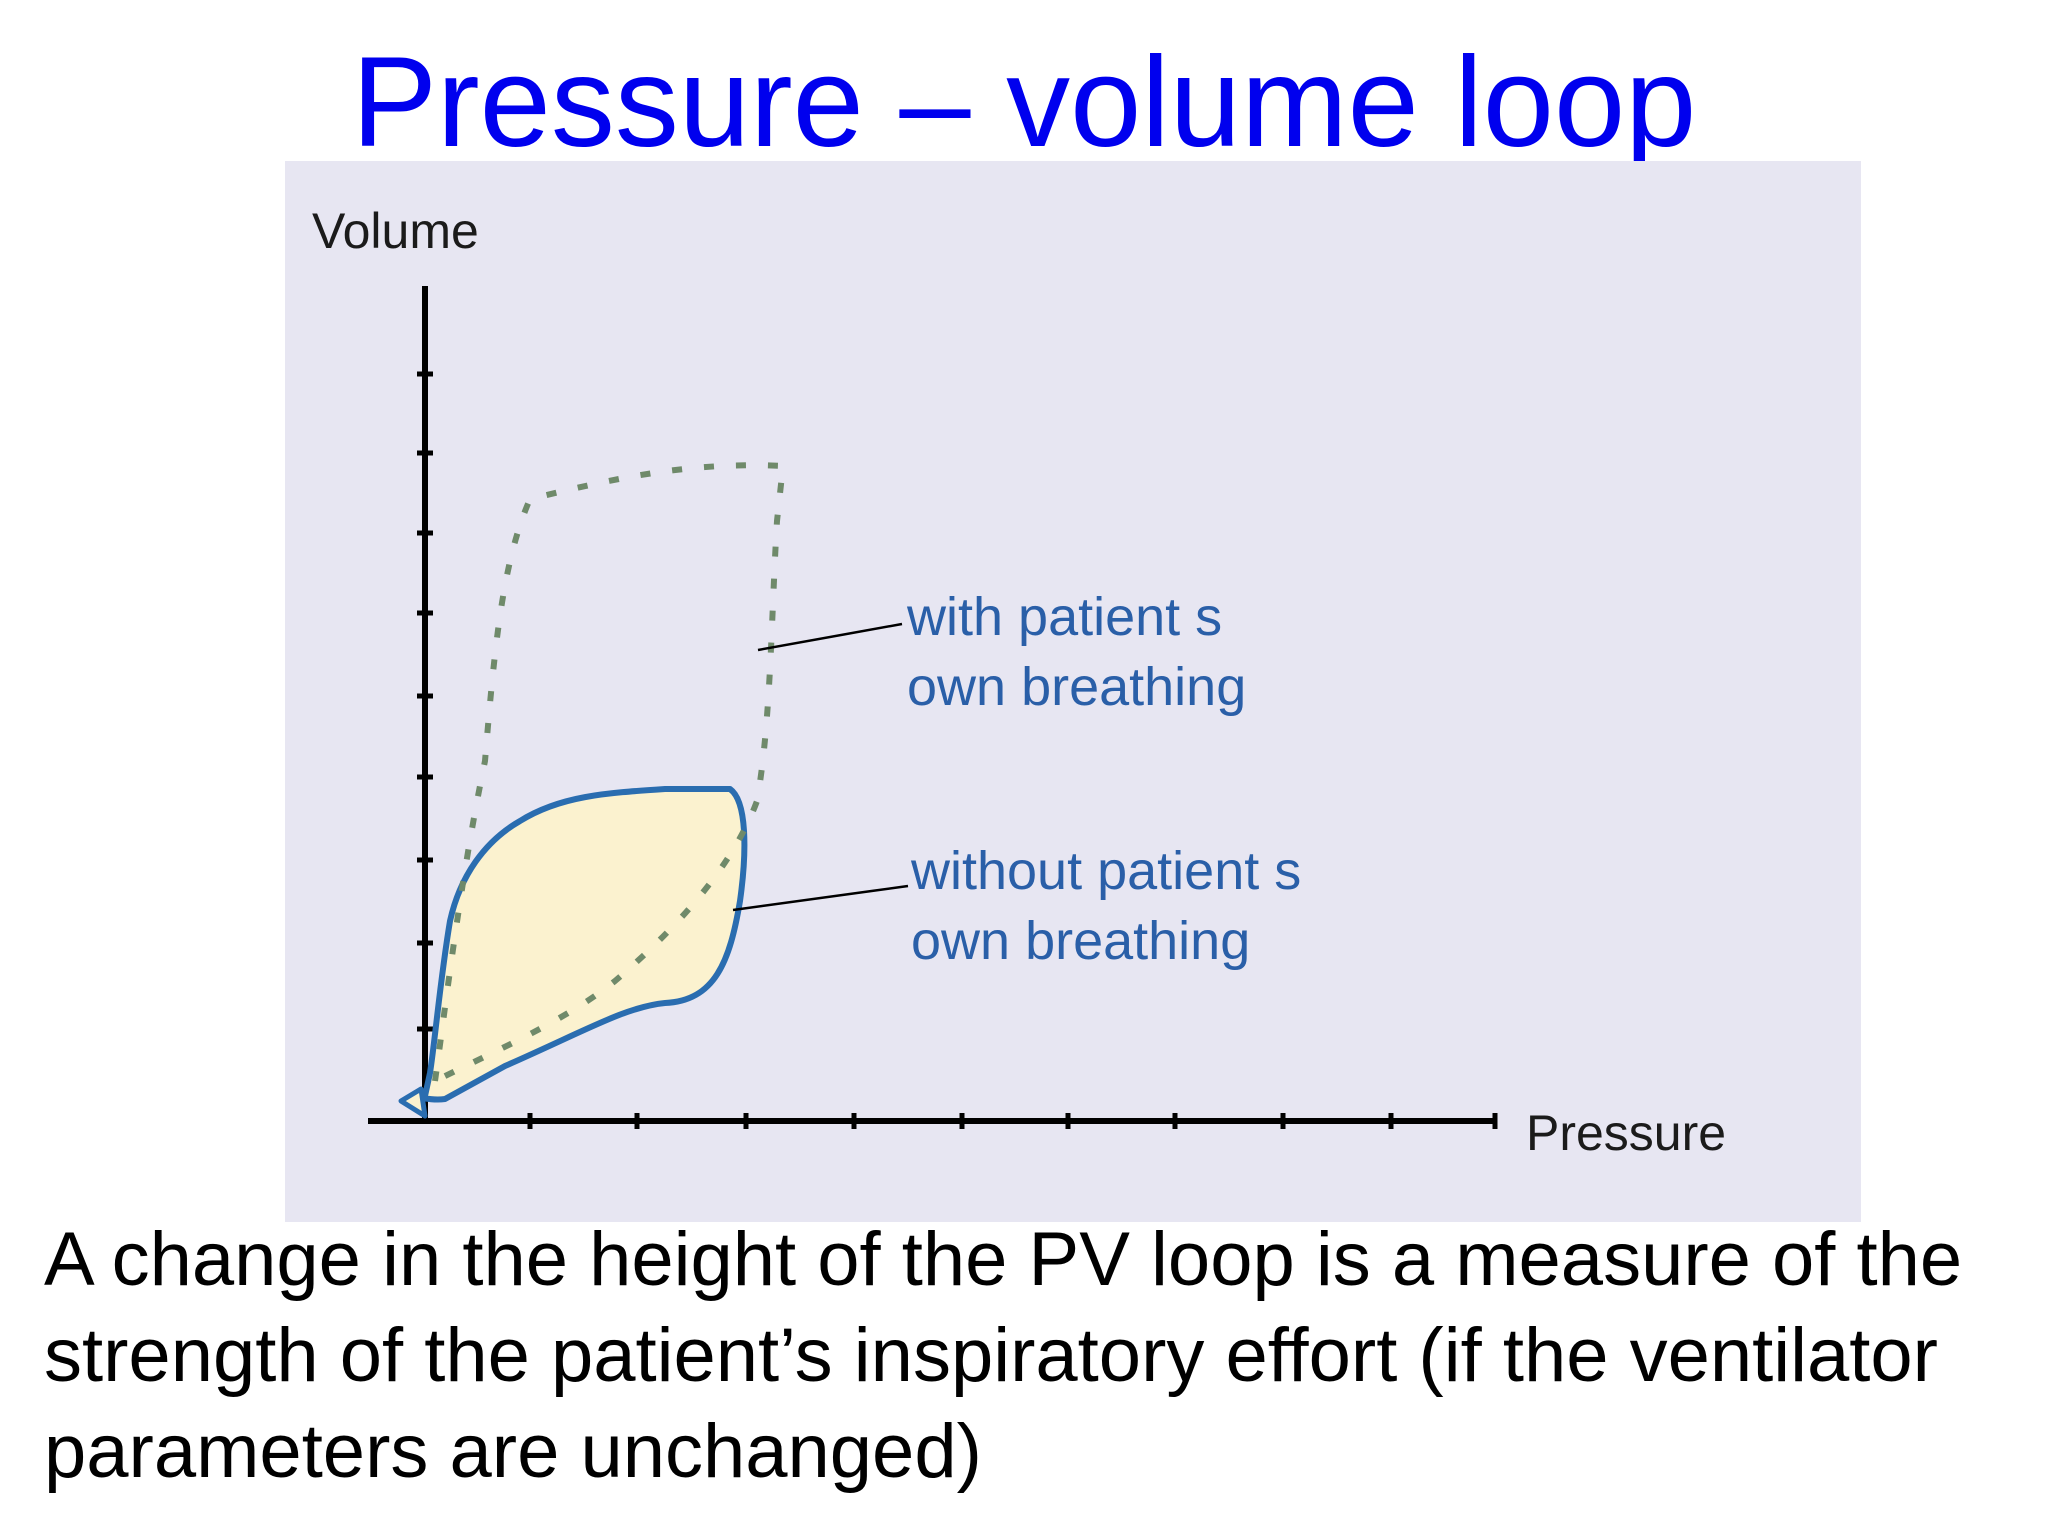  I want to click on y-axis-label: Volume, so click(395, 231).